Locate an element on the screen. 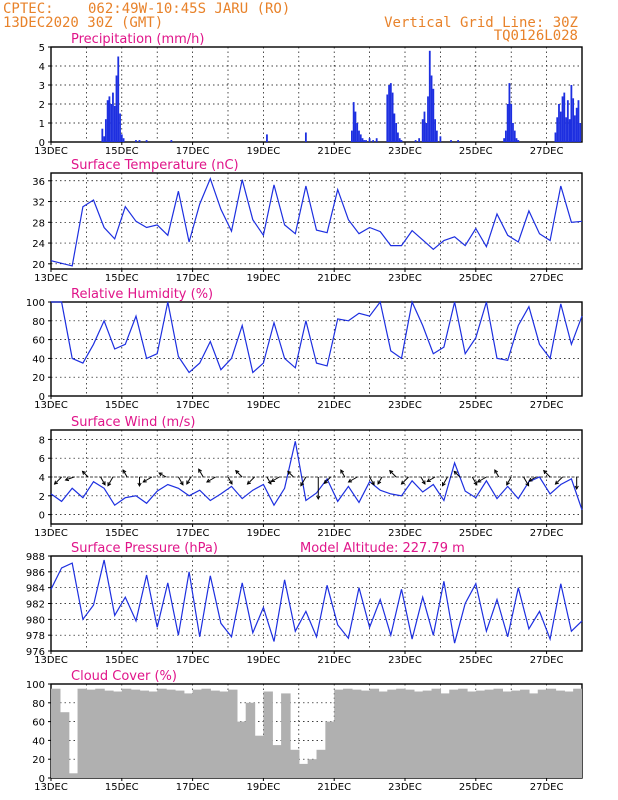 The width and height of the screenshot is (618, 800). temp-ytick-label: 28 is located at coordinates (38, 223).